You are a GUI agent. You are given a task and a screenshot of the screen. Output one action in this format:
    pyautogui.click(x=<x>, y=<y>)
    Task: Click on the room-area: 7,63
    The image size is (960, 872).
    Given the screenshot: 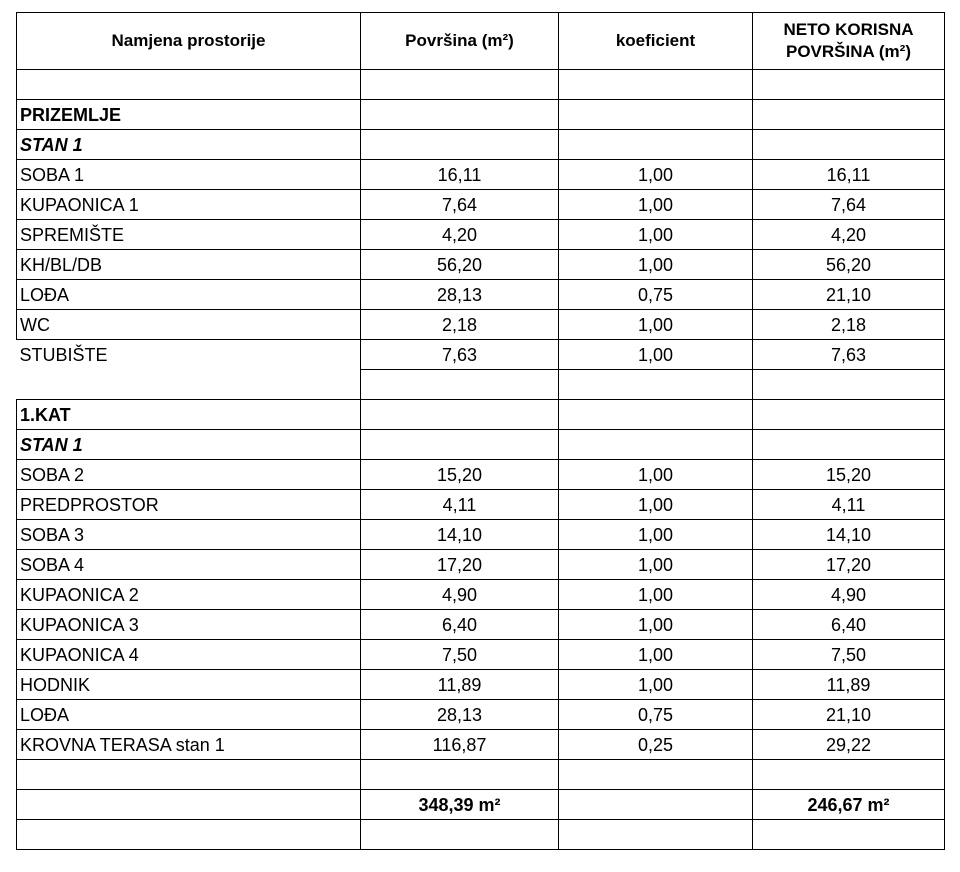 What is the action you would take?
    pyautogui.click(x=459, y=354)
    